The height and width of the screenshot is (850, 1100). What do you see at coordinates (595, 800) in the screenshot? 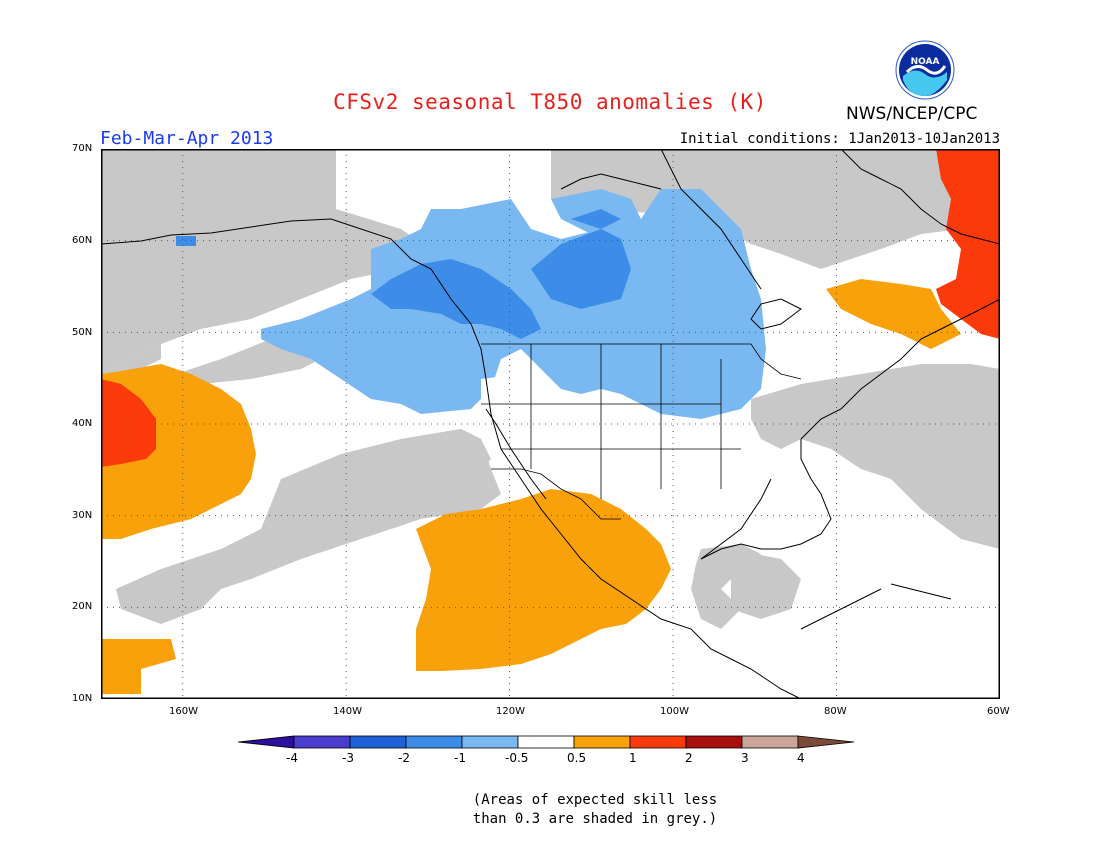
I see `skill-note-line1: (Areas of expected skill less` at bounding box center [595, 800].